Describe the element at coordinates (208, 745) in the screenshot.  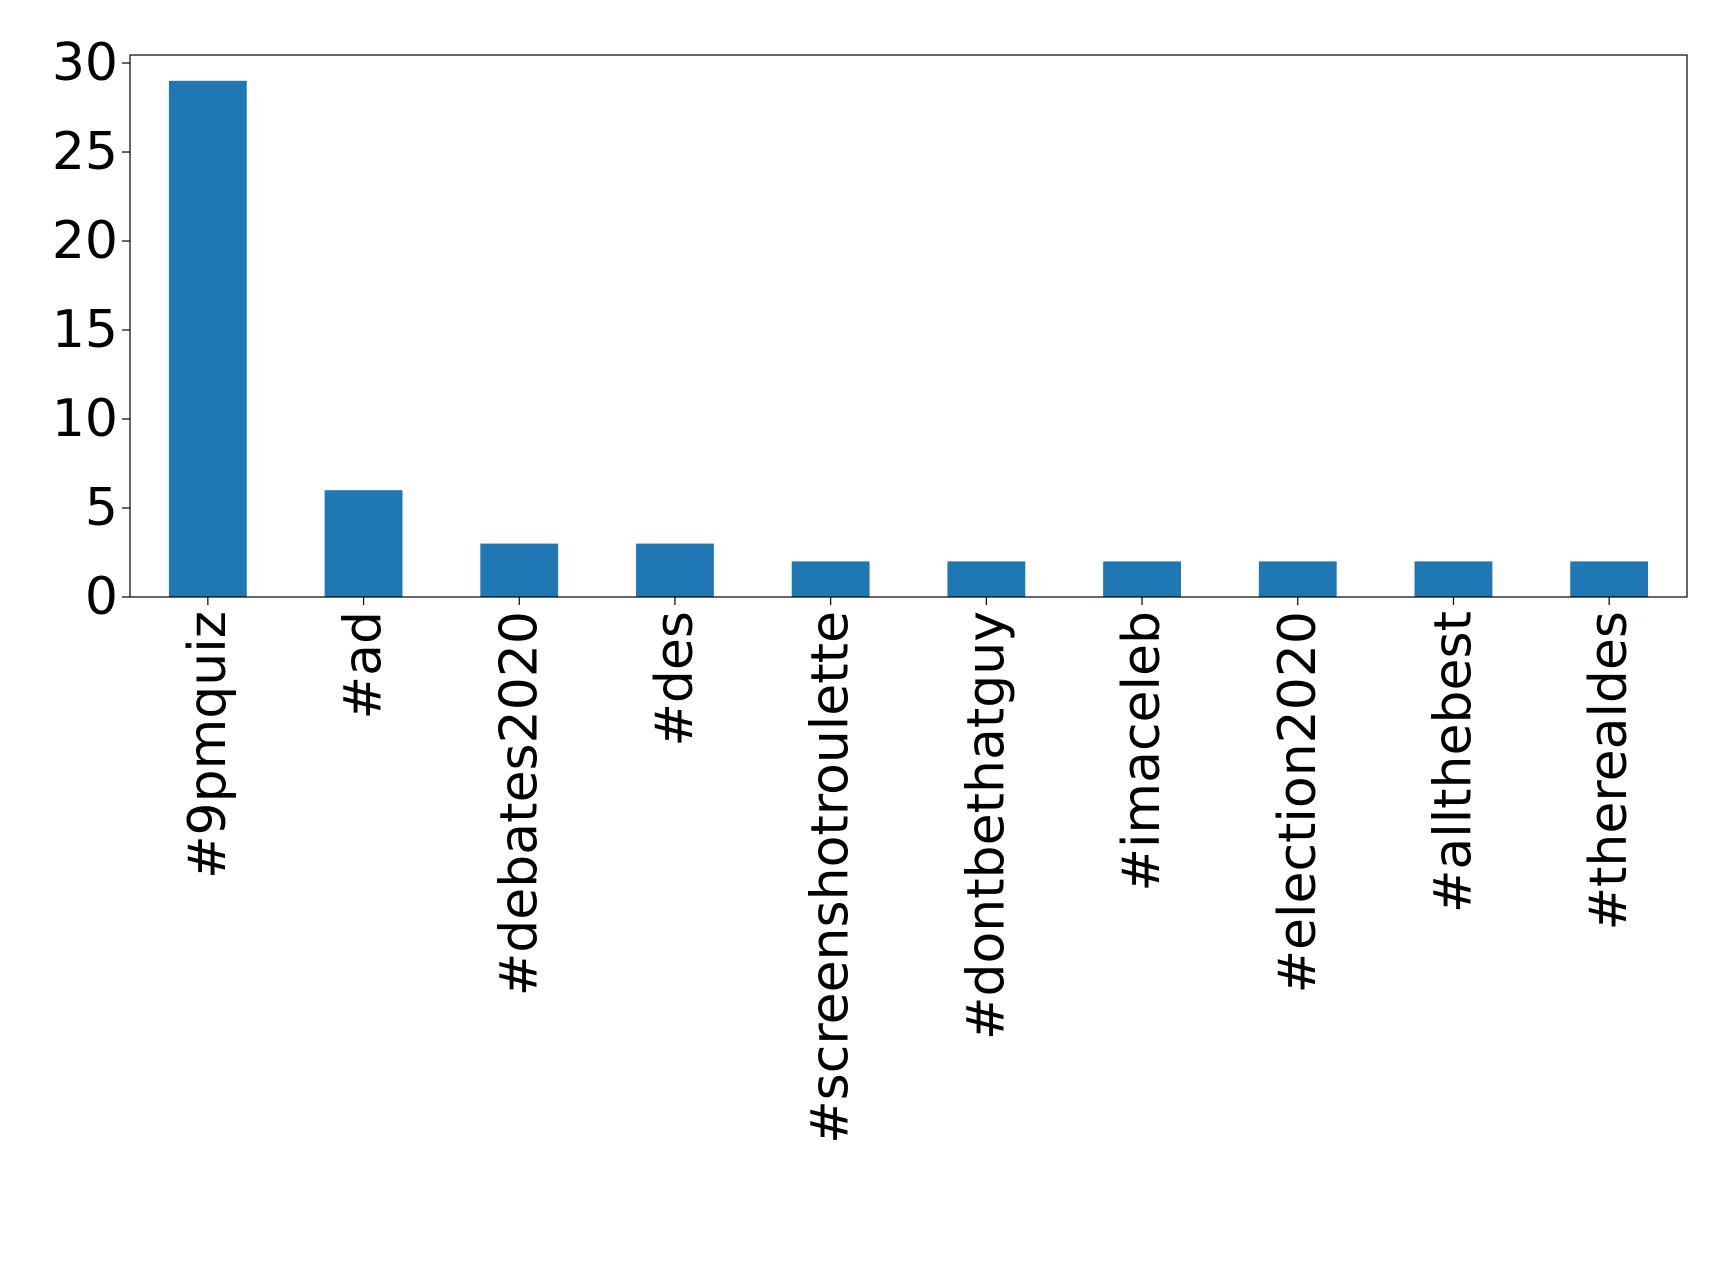
I see `x-tick-label: #9pmquiz` at that location.